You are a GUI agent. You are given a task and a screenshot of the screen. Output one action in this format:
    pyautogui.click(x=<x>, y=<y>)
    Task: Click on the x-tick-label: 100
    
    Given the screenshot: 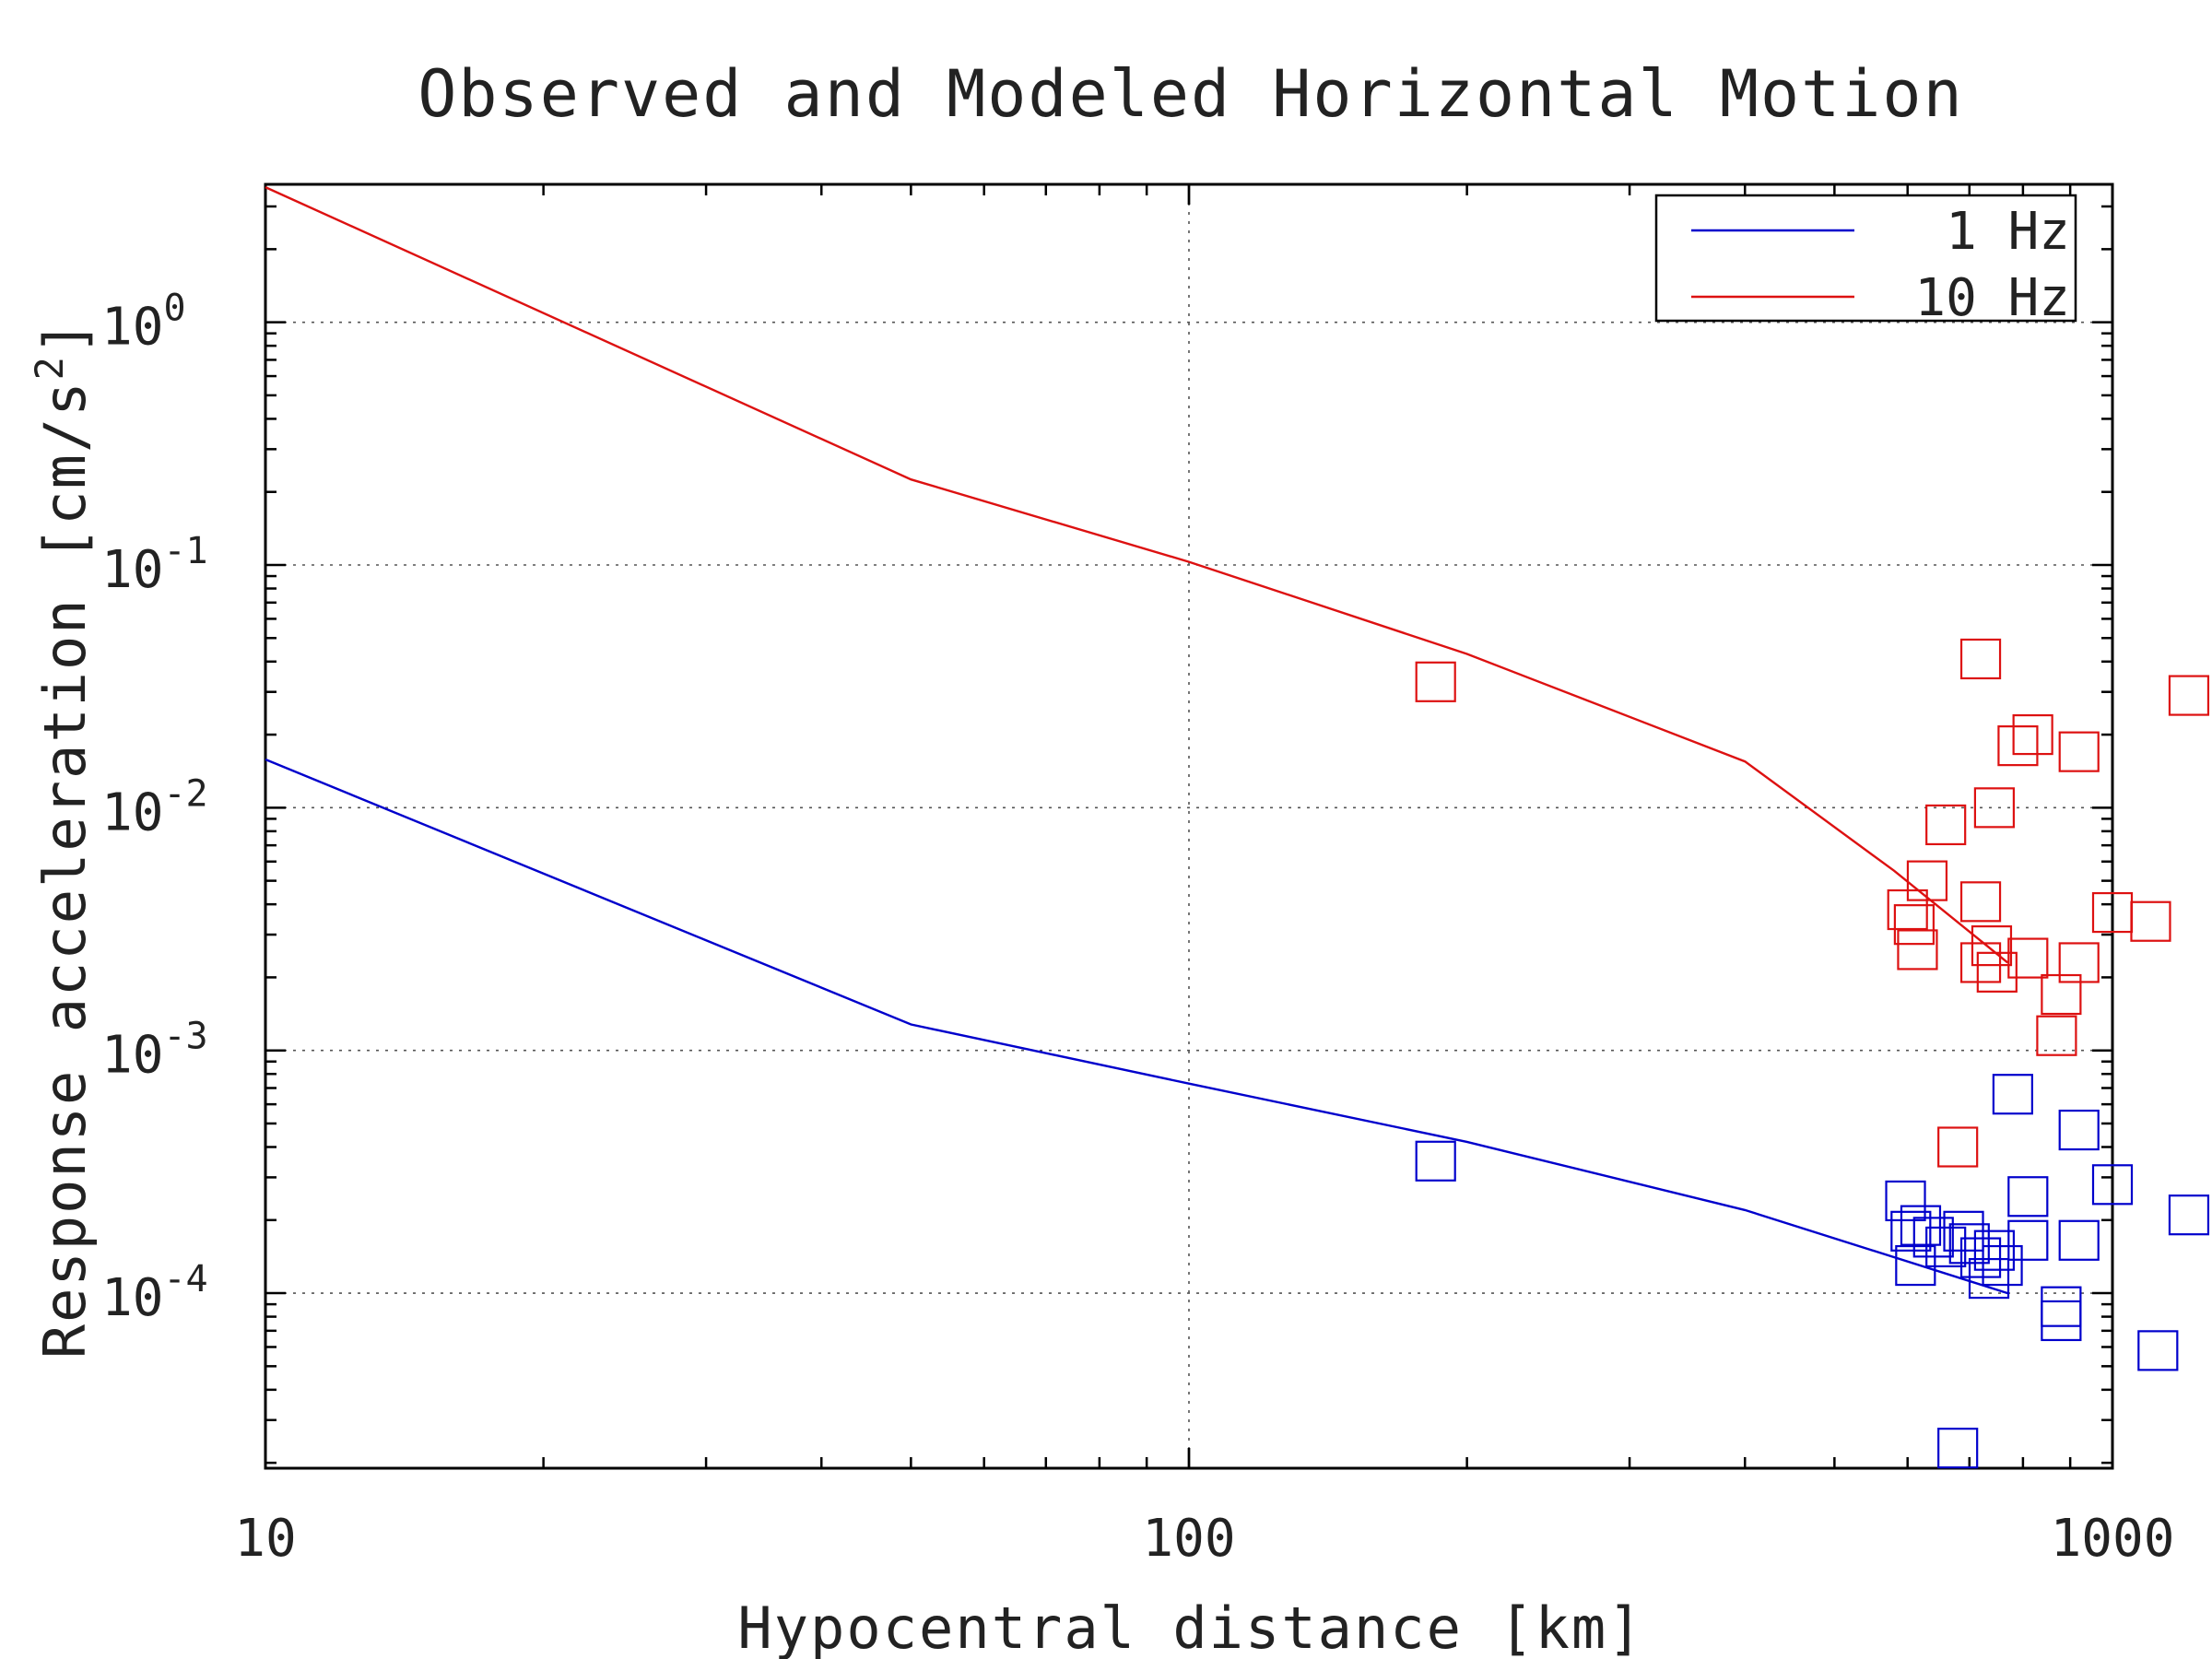 What is the action you would take?
    pyautogui.click(x=1188, y=1539)
    